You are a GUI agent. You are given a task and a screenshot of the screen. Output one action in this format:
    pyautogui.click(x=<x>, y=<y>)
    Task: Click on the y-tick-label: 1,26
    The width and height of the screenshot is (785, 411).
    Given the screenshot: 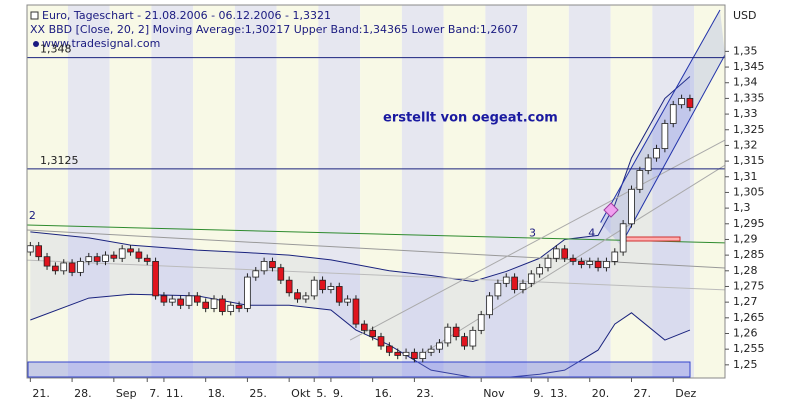 What is the action you would take?
    pyautogui.click(x=745, y=332)
    